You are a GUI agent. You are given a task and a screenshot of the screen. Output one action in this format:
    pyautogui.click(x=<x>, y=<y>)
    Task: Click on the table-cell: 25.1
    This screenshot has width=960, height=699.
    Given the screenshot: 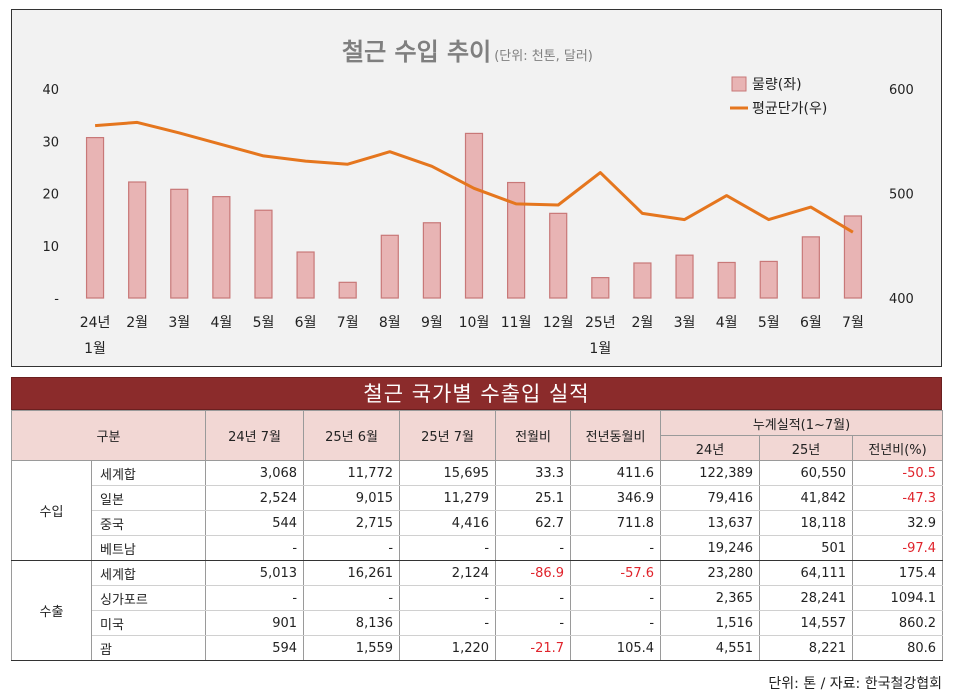 What is the action you would take?
    pyautogui.click(x=533, y=498)
    